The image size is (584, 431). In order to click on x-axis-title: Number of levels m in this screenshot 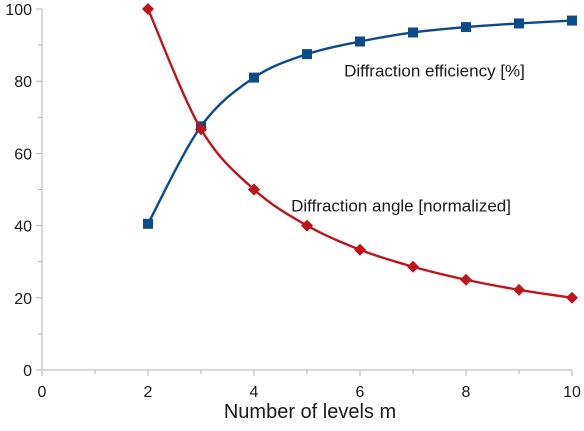, I will do `click(310, 412)`.